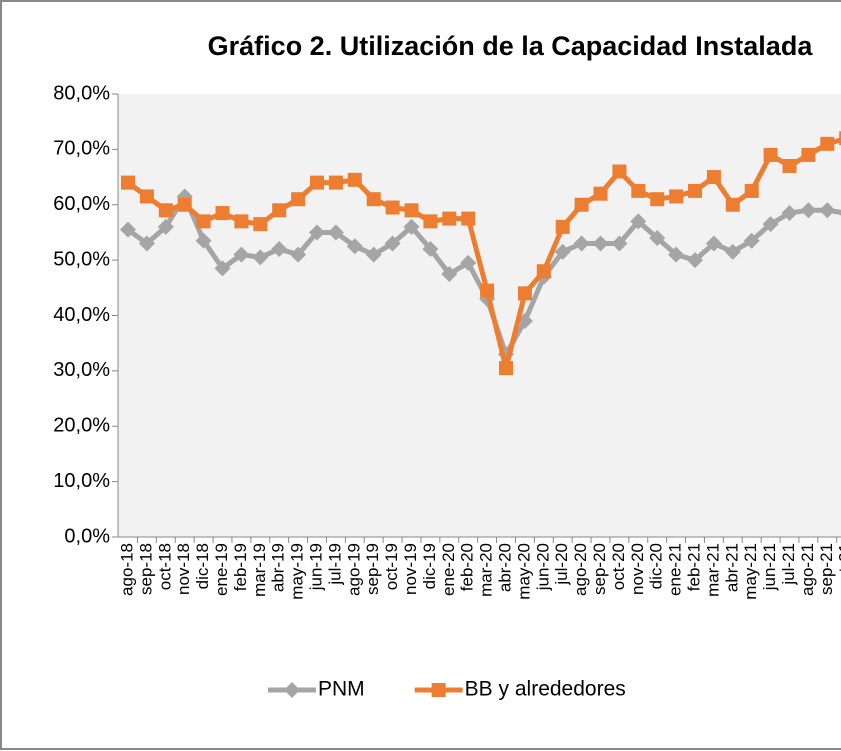 The width and height of the screenshot is (841, 751). What do you see at coordinates (353, 569) in the screenshot?
I see `x-tick-label: ago-19` at bounding box center [353, 569].